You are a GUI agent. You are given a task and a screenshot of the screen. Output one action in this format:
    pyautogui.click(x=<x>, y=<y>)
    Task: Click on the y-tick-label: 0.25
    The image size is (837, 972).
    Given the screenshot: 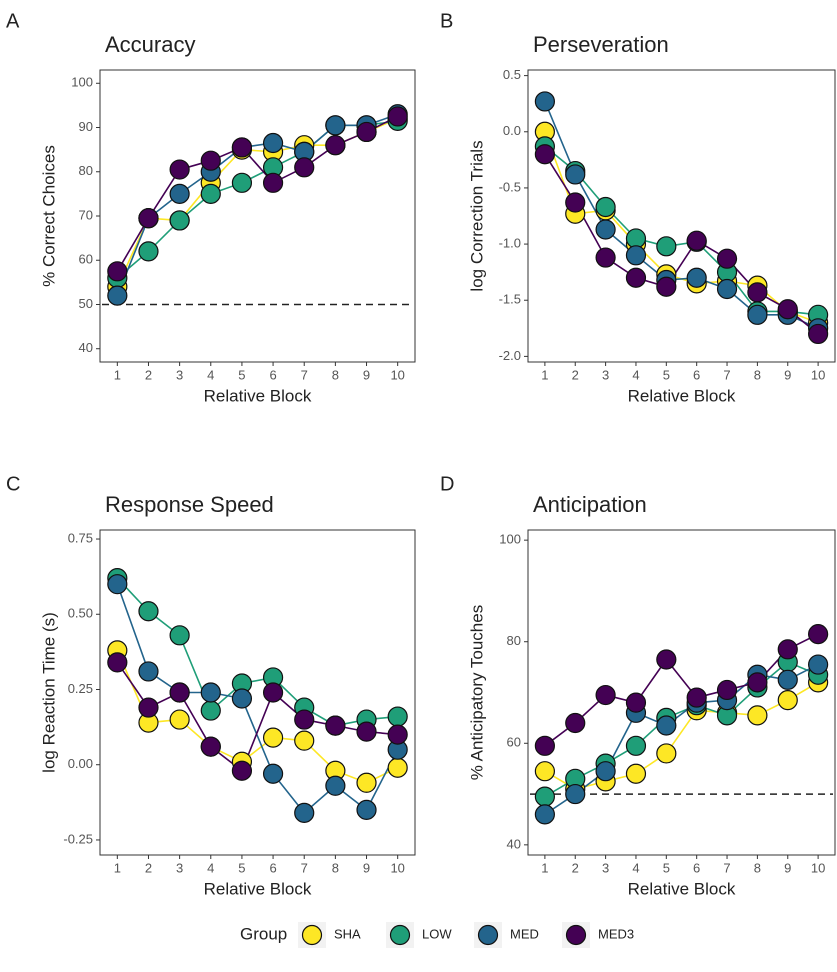 What is the action you would take?
    pyautogui.click(x=80, y=688)
    